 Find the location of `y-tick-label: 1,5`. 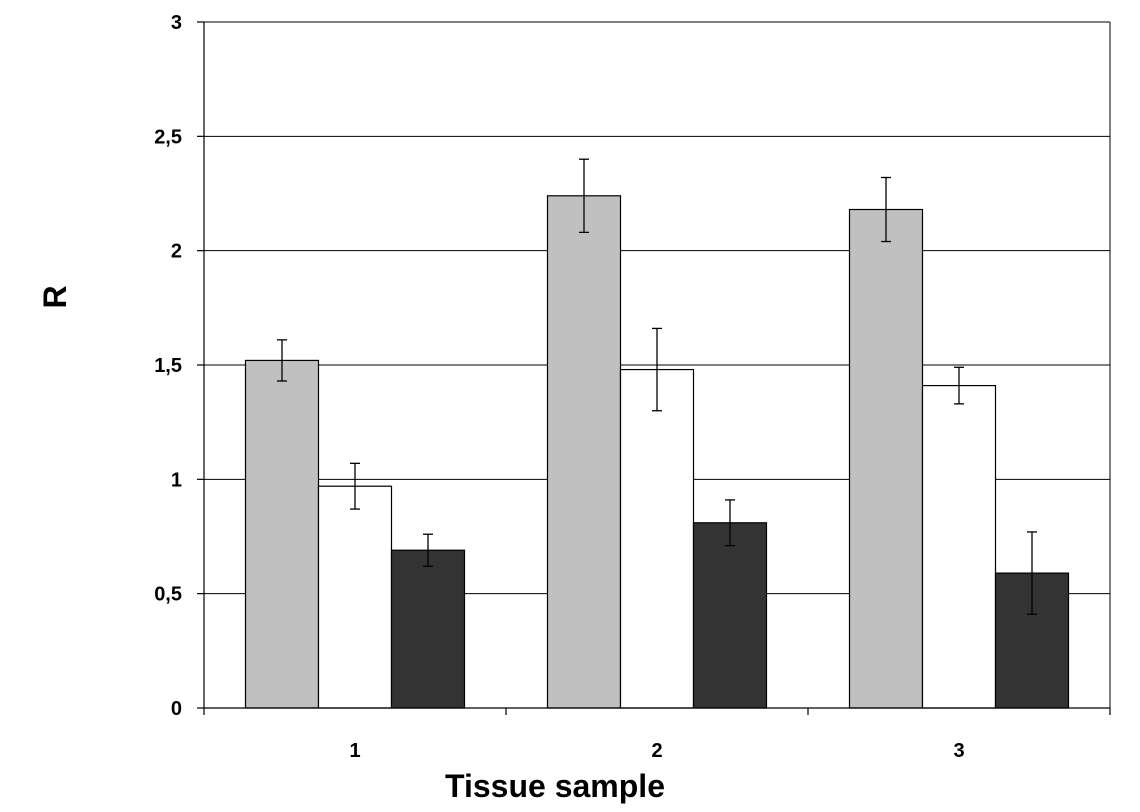

y-tick-label: 1,5 is located at coordinates (168, 366).